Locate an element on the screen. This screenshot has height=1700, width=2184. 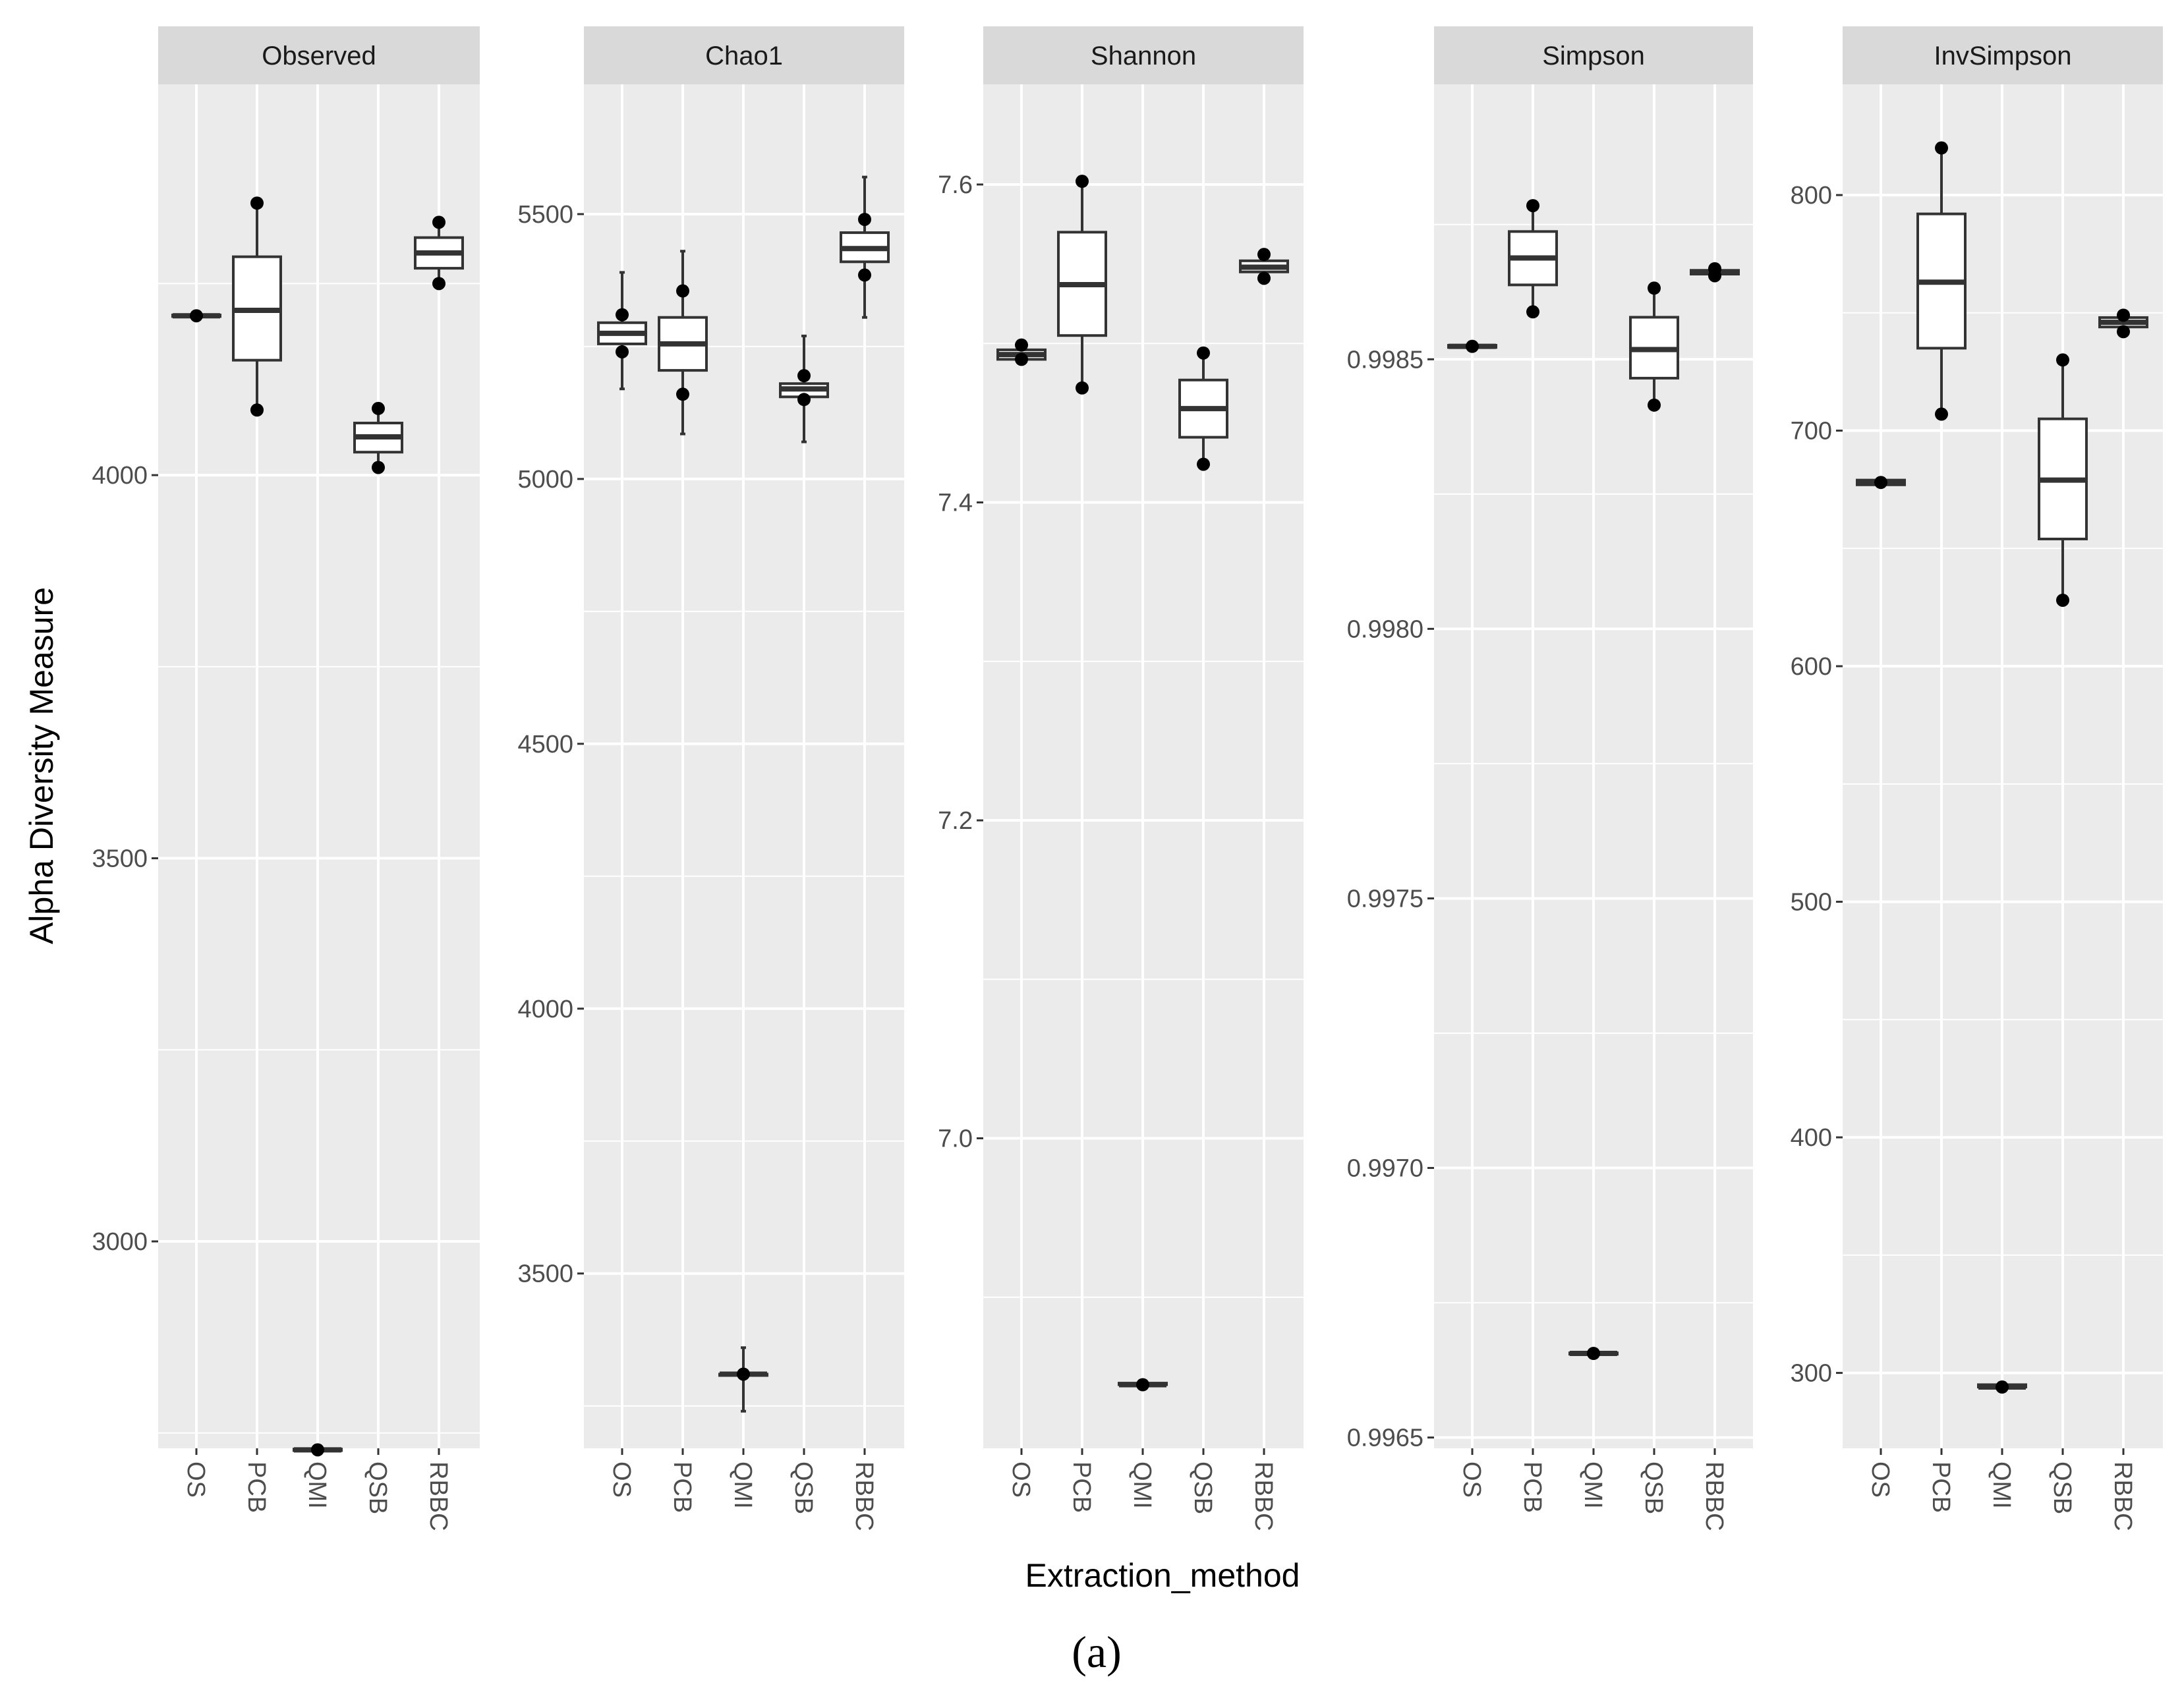
y-tick-label: 300 is located at coordinates (1811, 1374).